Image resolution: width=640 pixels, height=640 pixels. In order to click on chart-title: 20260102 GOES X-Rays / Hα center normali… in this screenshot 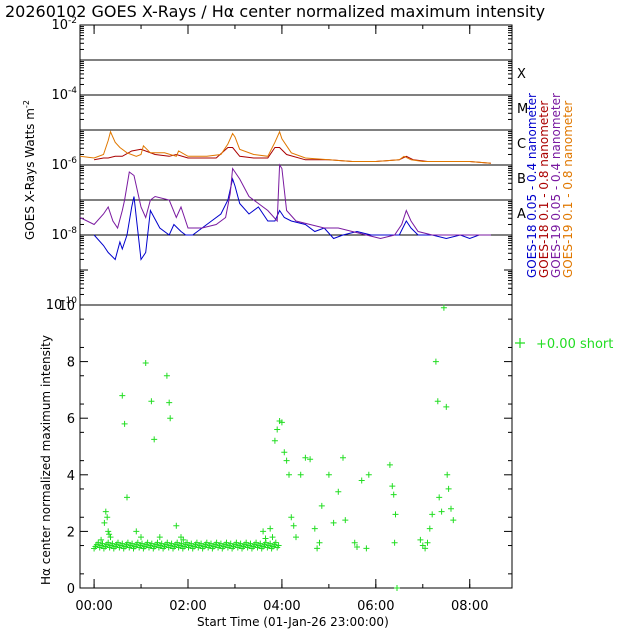, I will do `click(275, 11)`.